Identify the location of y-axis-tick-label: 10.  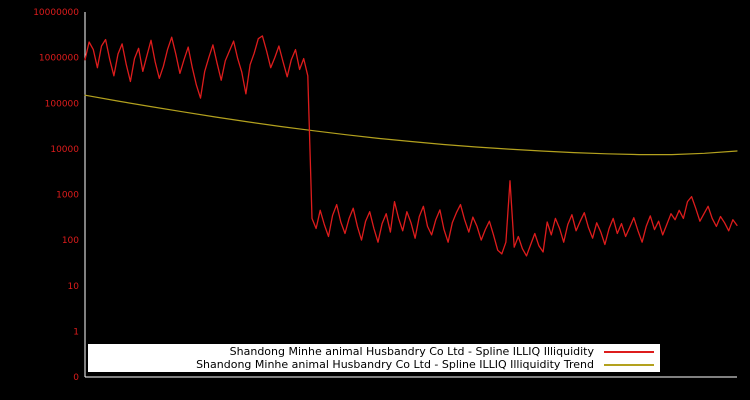
(74, 287).